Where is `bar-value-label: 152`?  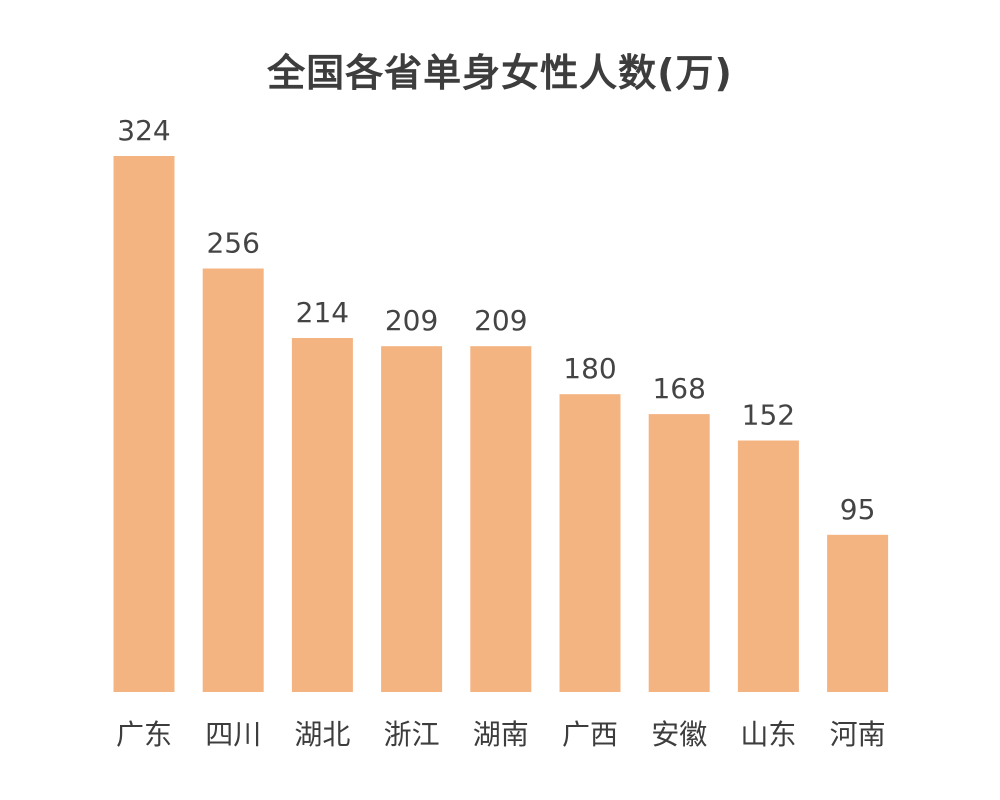
bar-value-label: 152 is located at coordinates (768, 415).